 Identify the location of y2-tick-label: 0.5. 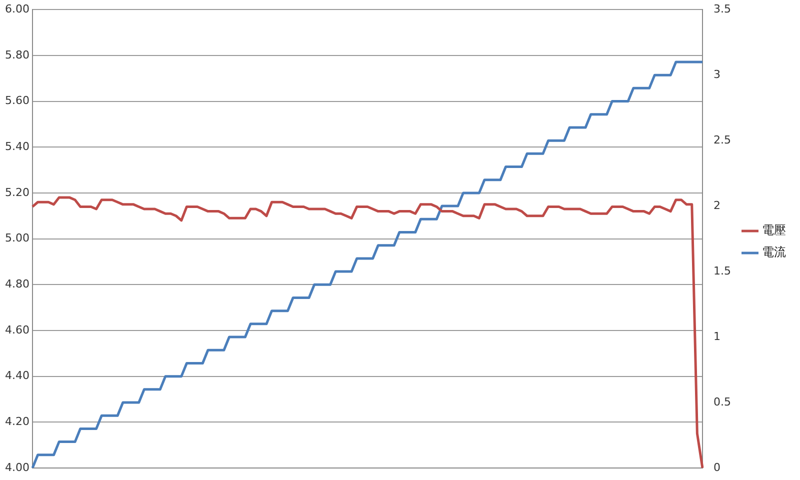
(723, 401).